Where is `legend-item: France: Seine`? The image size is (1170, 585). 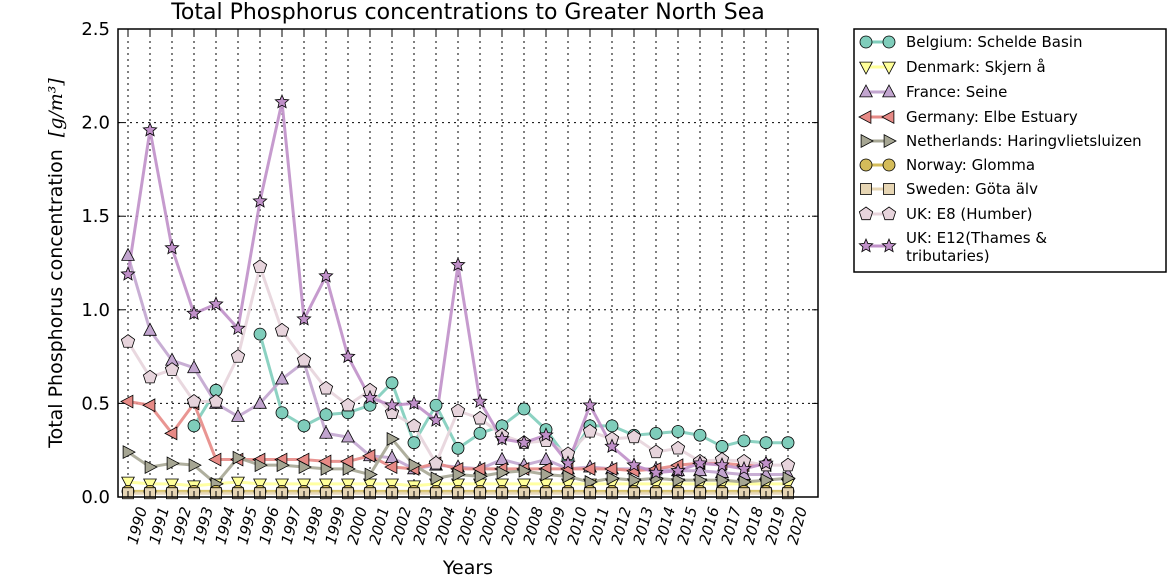
legend-item: France: Seine is located at coordinates (933, 92).